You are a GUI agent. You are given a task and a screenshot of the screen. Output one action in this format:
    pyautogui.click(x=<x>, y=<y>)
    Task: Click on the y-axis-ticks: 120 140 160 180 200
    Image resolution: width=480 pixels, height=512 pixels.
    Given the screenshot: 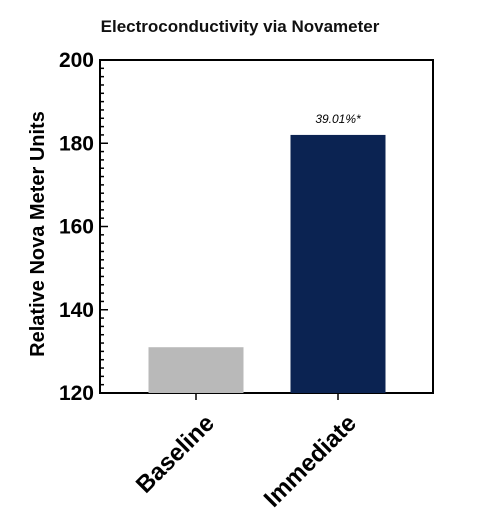 What is the action you would take?
    pyautogui.click(x=83, y=227)
    